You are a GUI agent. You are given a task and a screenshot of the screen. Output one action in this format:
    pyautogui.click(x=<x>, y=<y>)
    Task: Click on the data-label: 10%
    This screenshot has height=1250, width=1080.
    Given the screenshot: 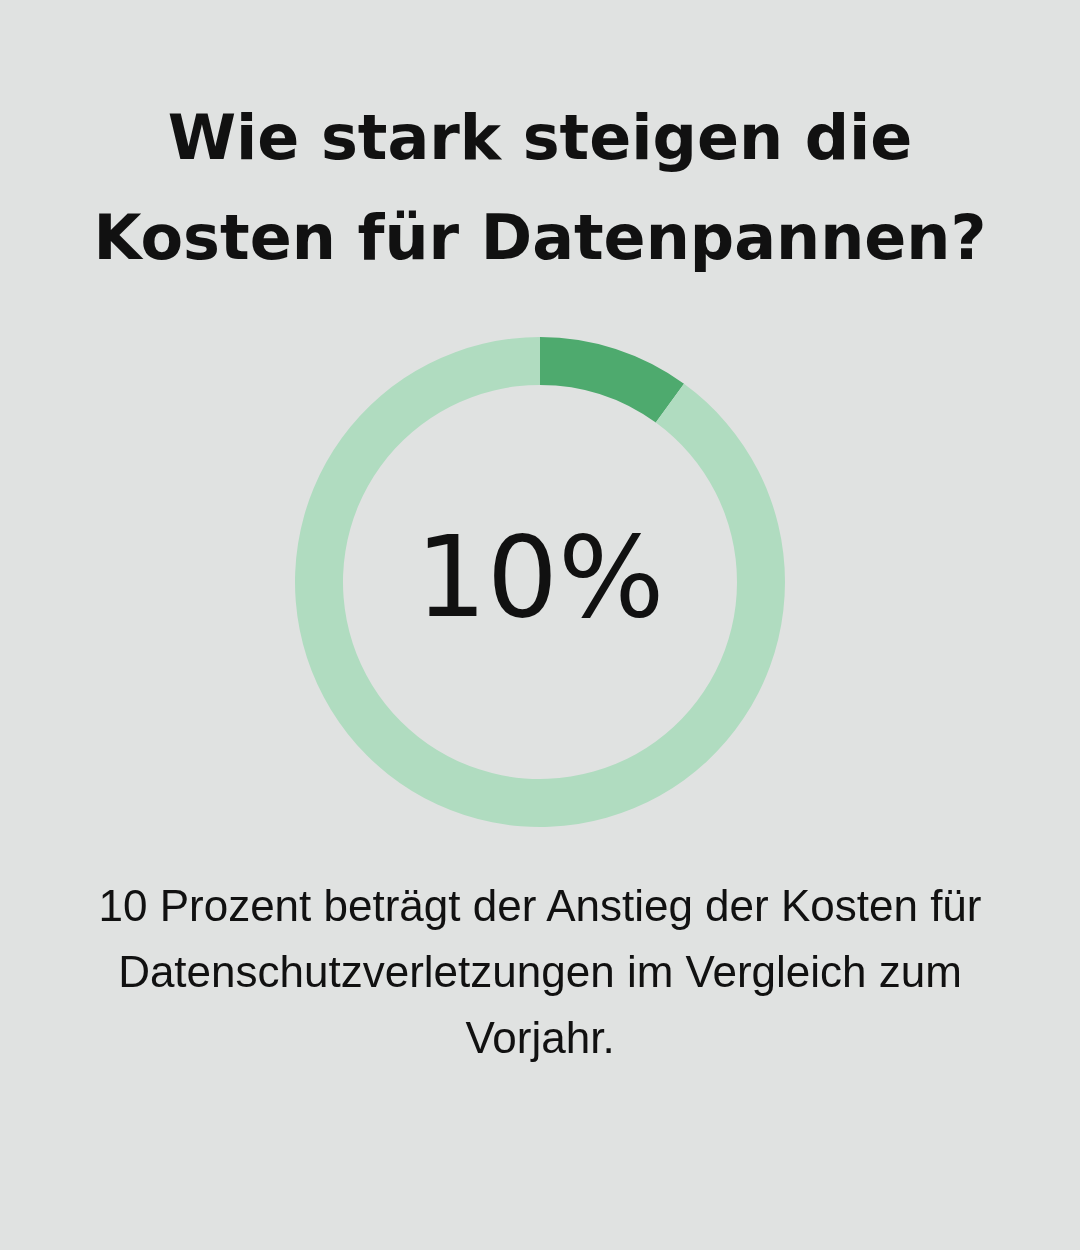 What is the action you would take?
    pyautogui.click(x=540, y=577)
    